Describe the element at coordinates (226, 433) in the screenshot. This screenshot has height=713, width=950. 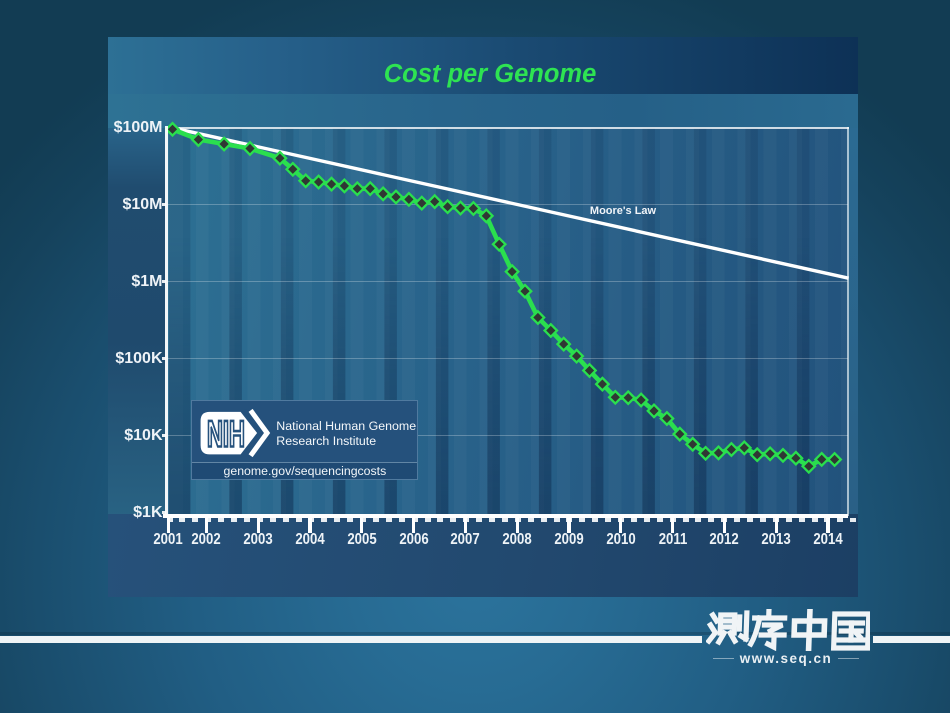
I see `svg-text: NIH` at that location.